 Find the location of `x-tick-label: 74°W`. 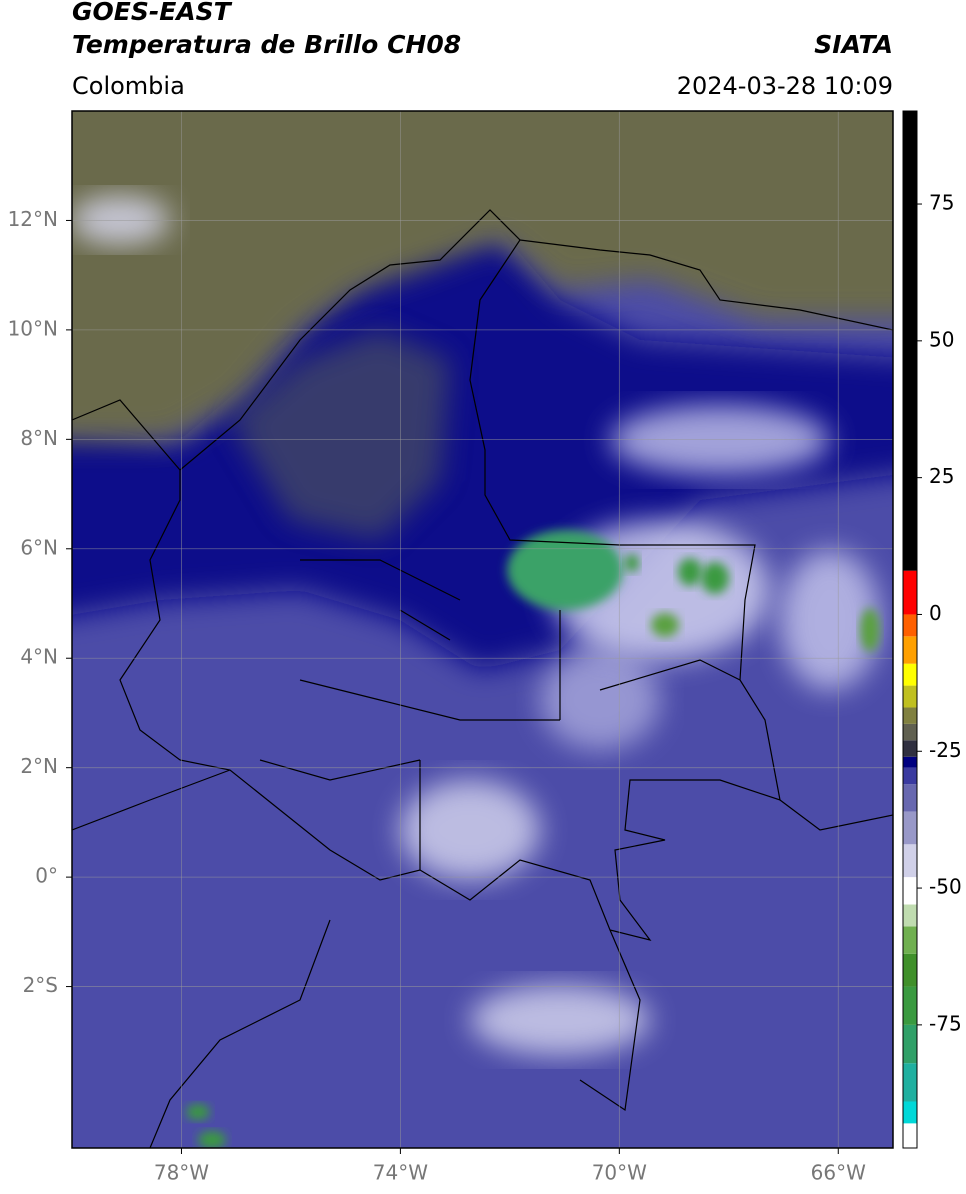

x-tick-label: 74°W is located at coordinates (400, 1173).